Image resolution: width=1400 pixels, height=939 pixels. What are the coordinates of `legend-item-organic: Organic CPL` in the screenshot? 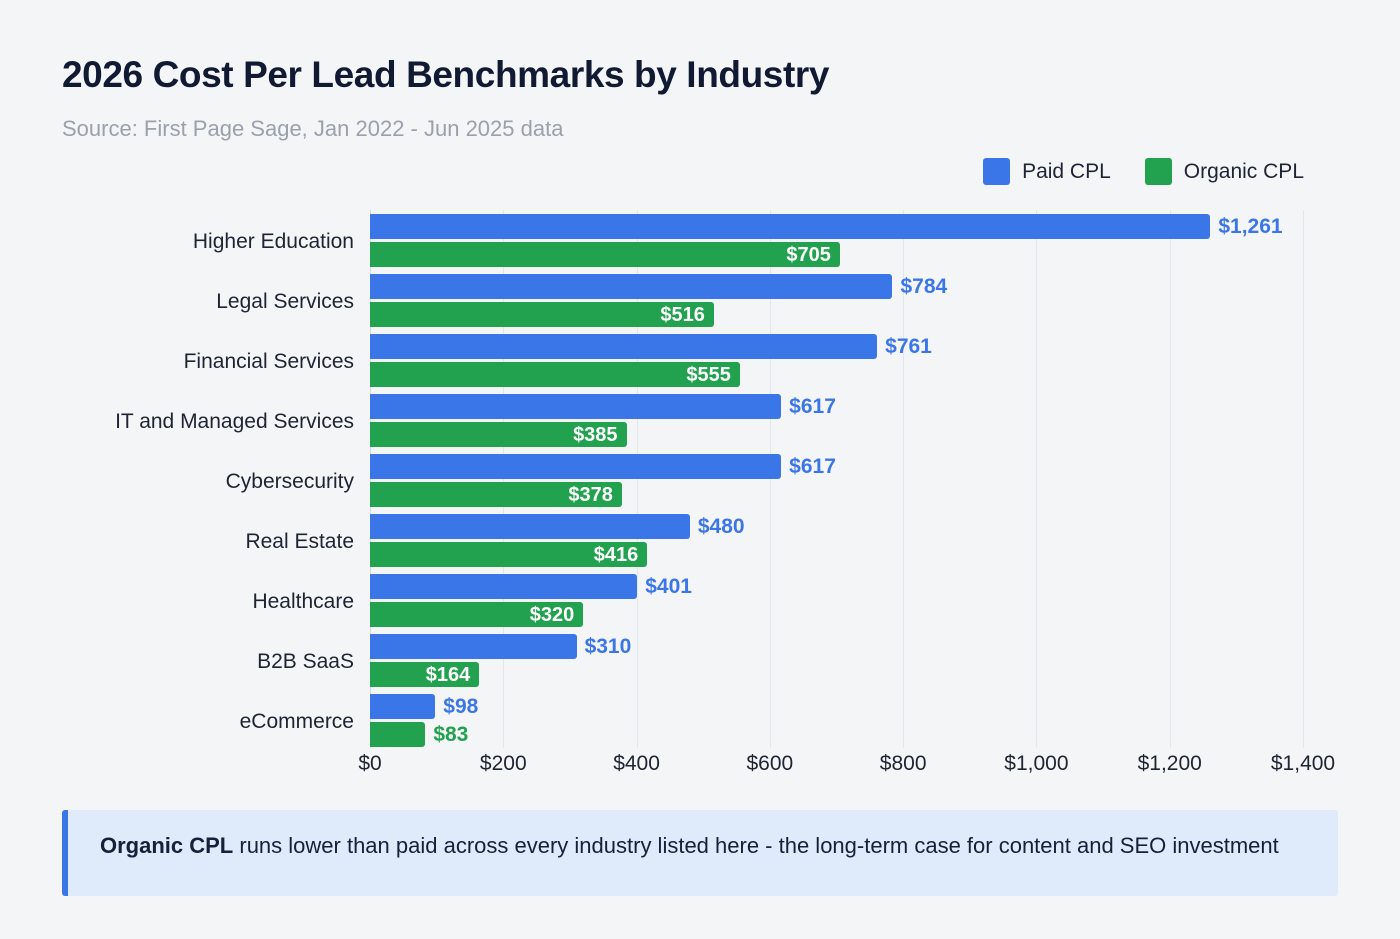 It's located at (1224, 171).